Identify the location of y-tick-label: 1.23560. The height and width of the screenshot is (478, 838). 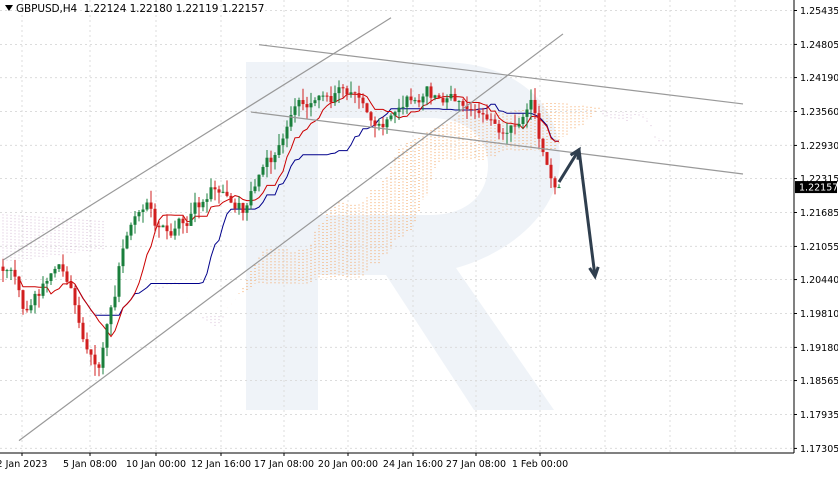
(819, 112).